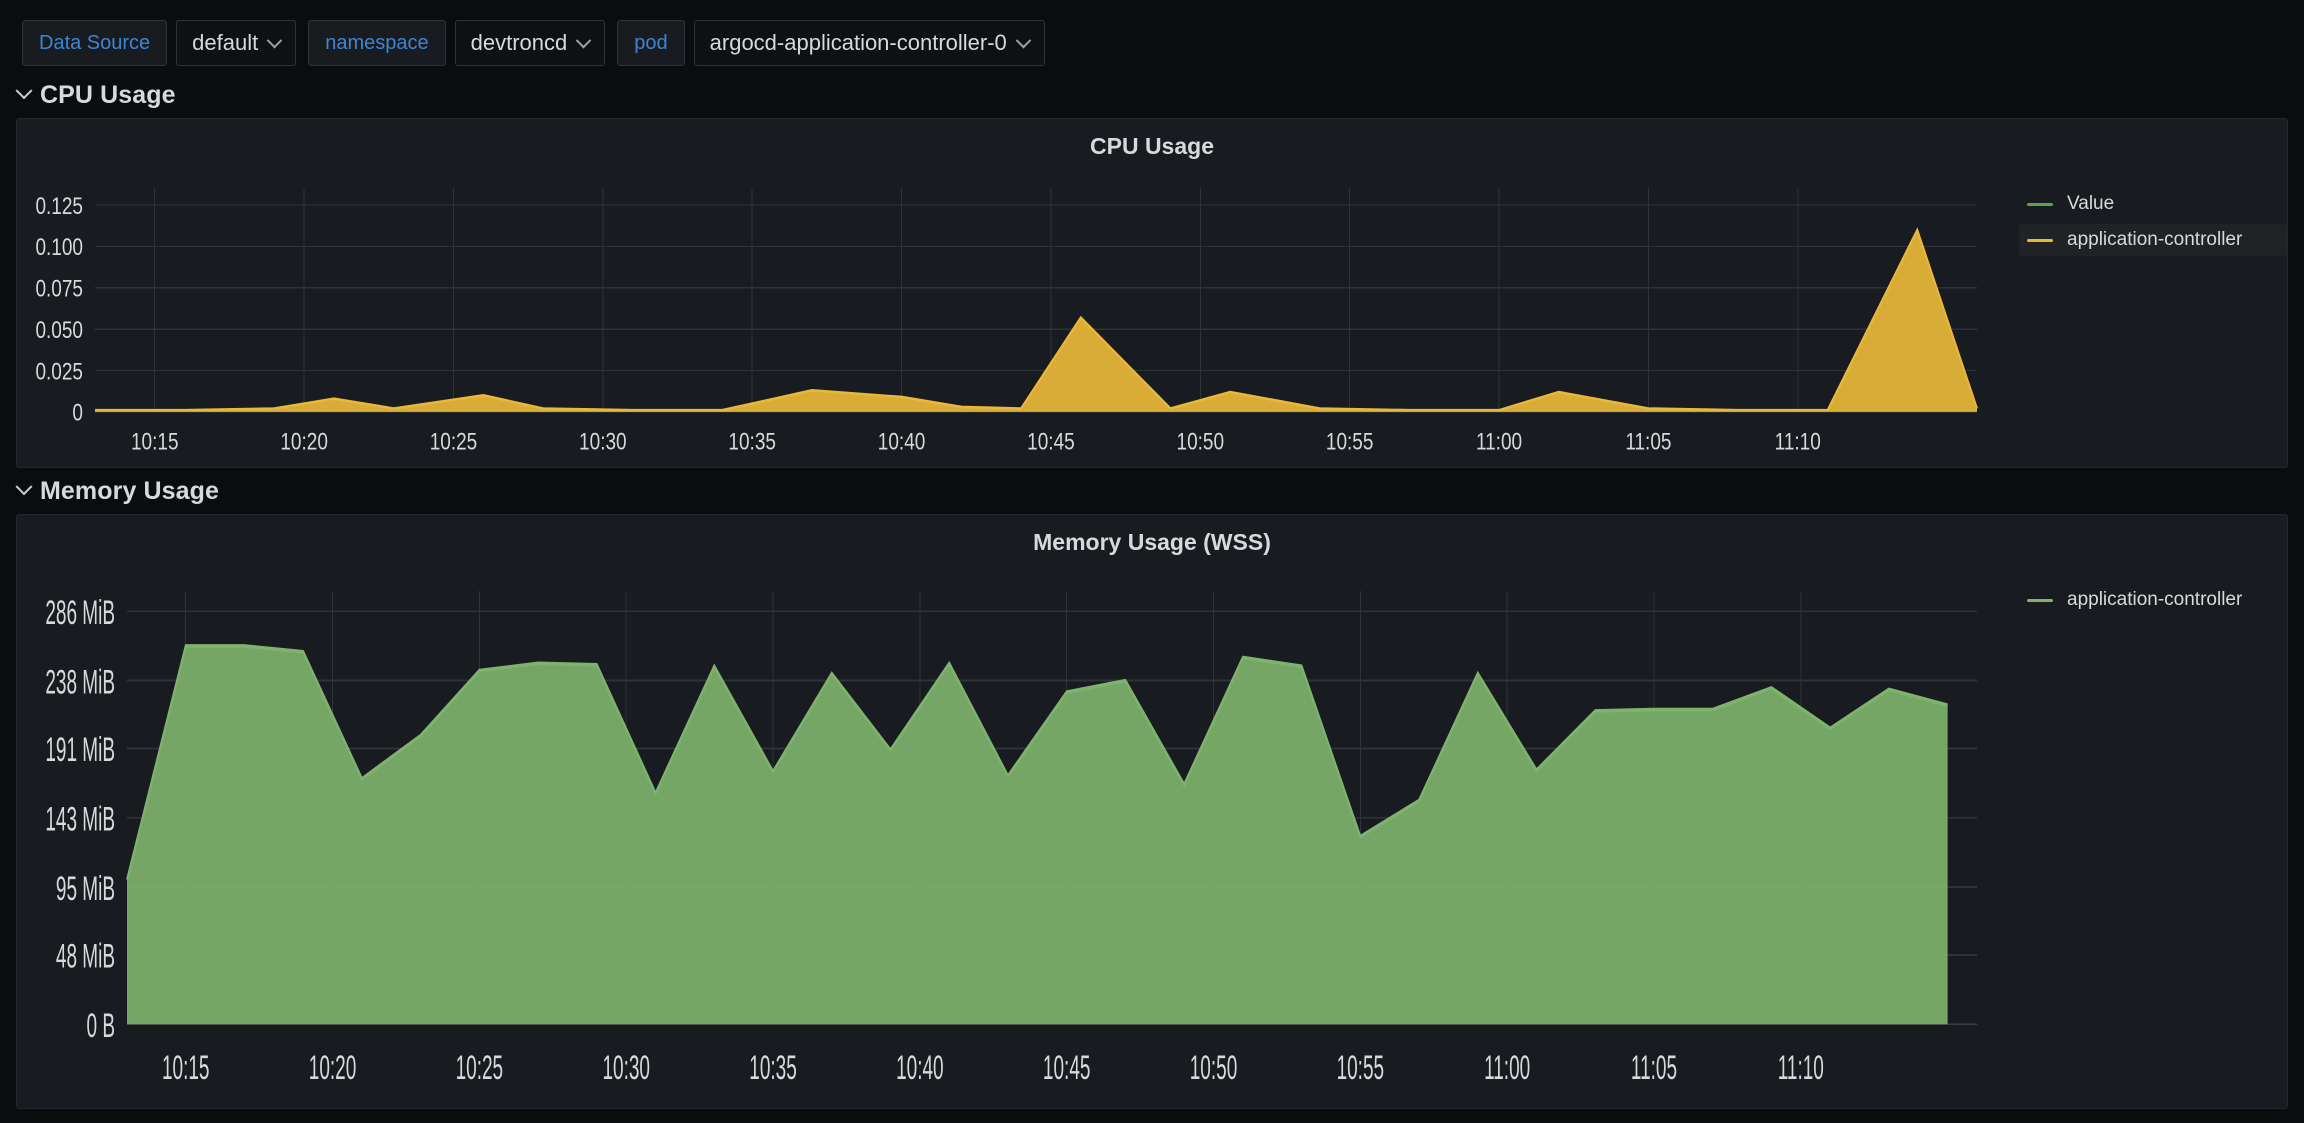  What do you see at coordinates (377, 43) in the screenshot?
I see `variable-label-namespace: namespace` at bounding box center [377, 43].